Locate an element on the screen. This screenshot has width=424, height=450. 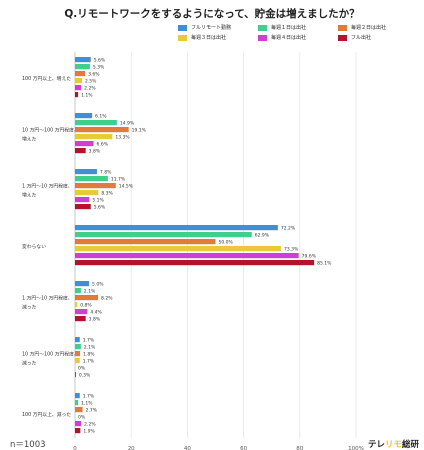
x-tick-label: 60 is located at coordinates (243, 448).